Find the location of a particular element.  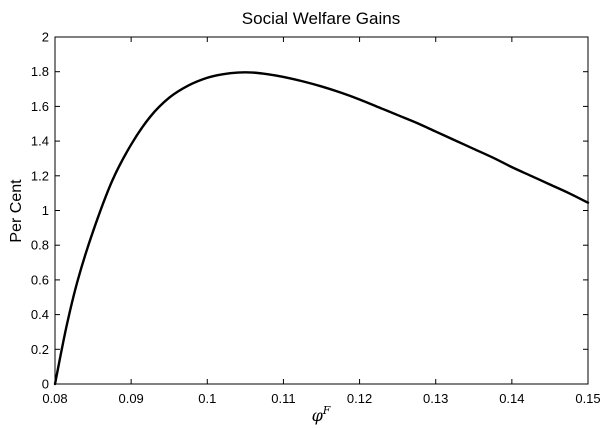

x-tick-label: 0.09 is located at coordinates (130, 398).